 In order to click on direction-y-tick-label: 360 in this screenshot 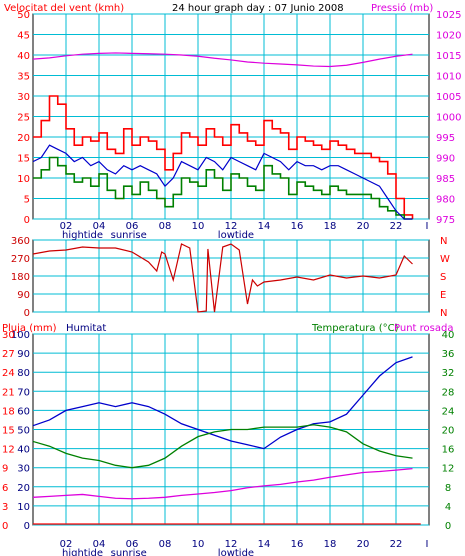, I will do `click(20, 241)`.